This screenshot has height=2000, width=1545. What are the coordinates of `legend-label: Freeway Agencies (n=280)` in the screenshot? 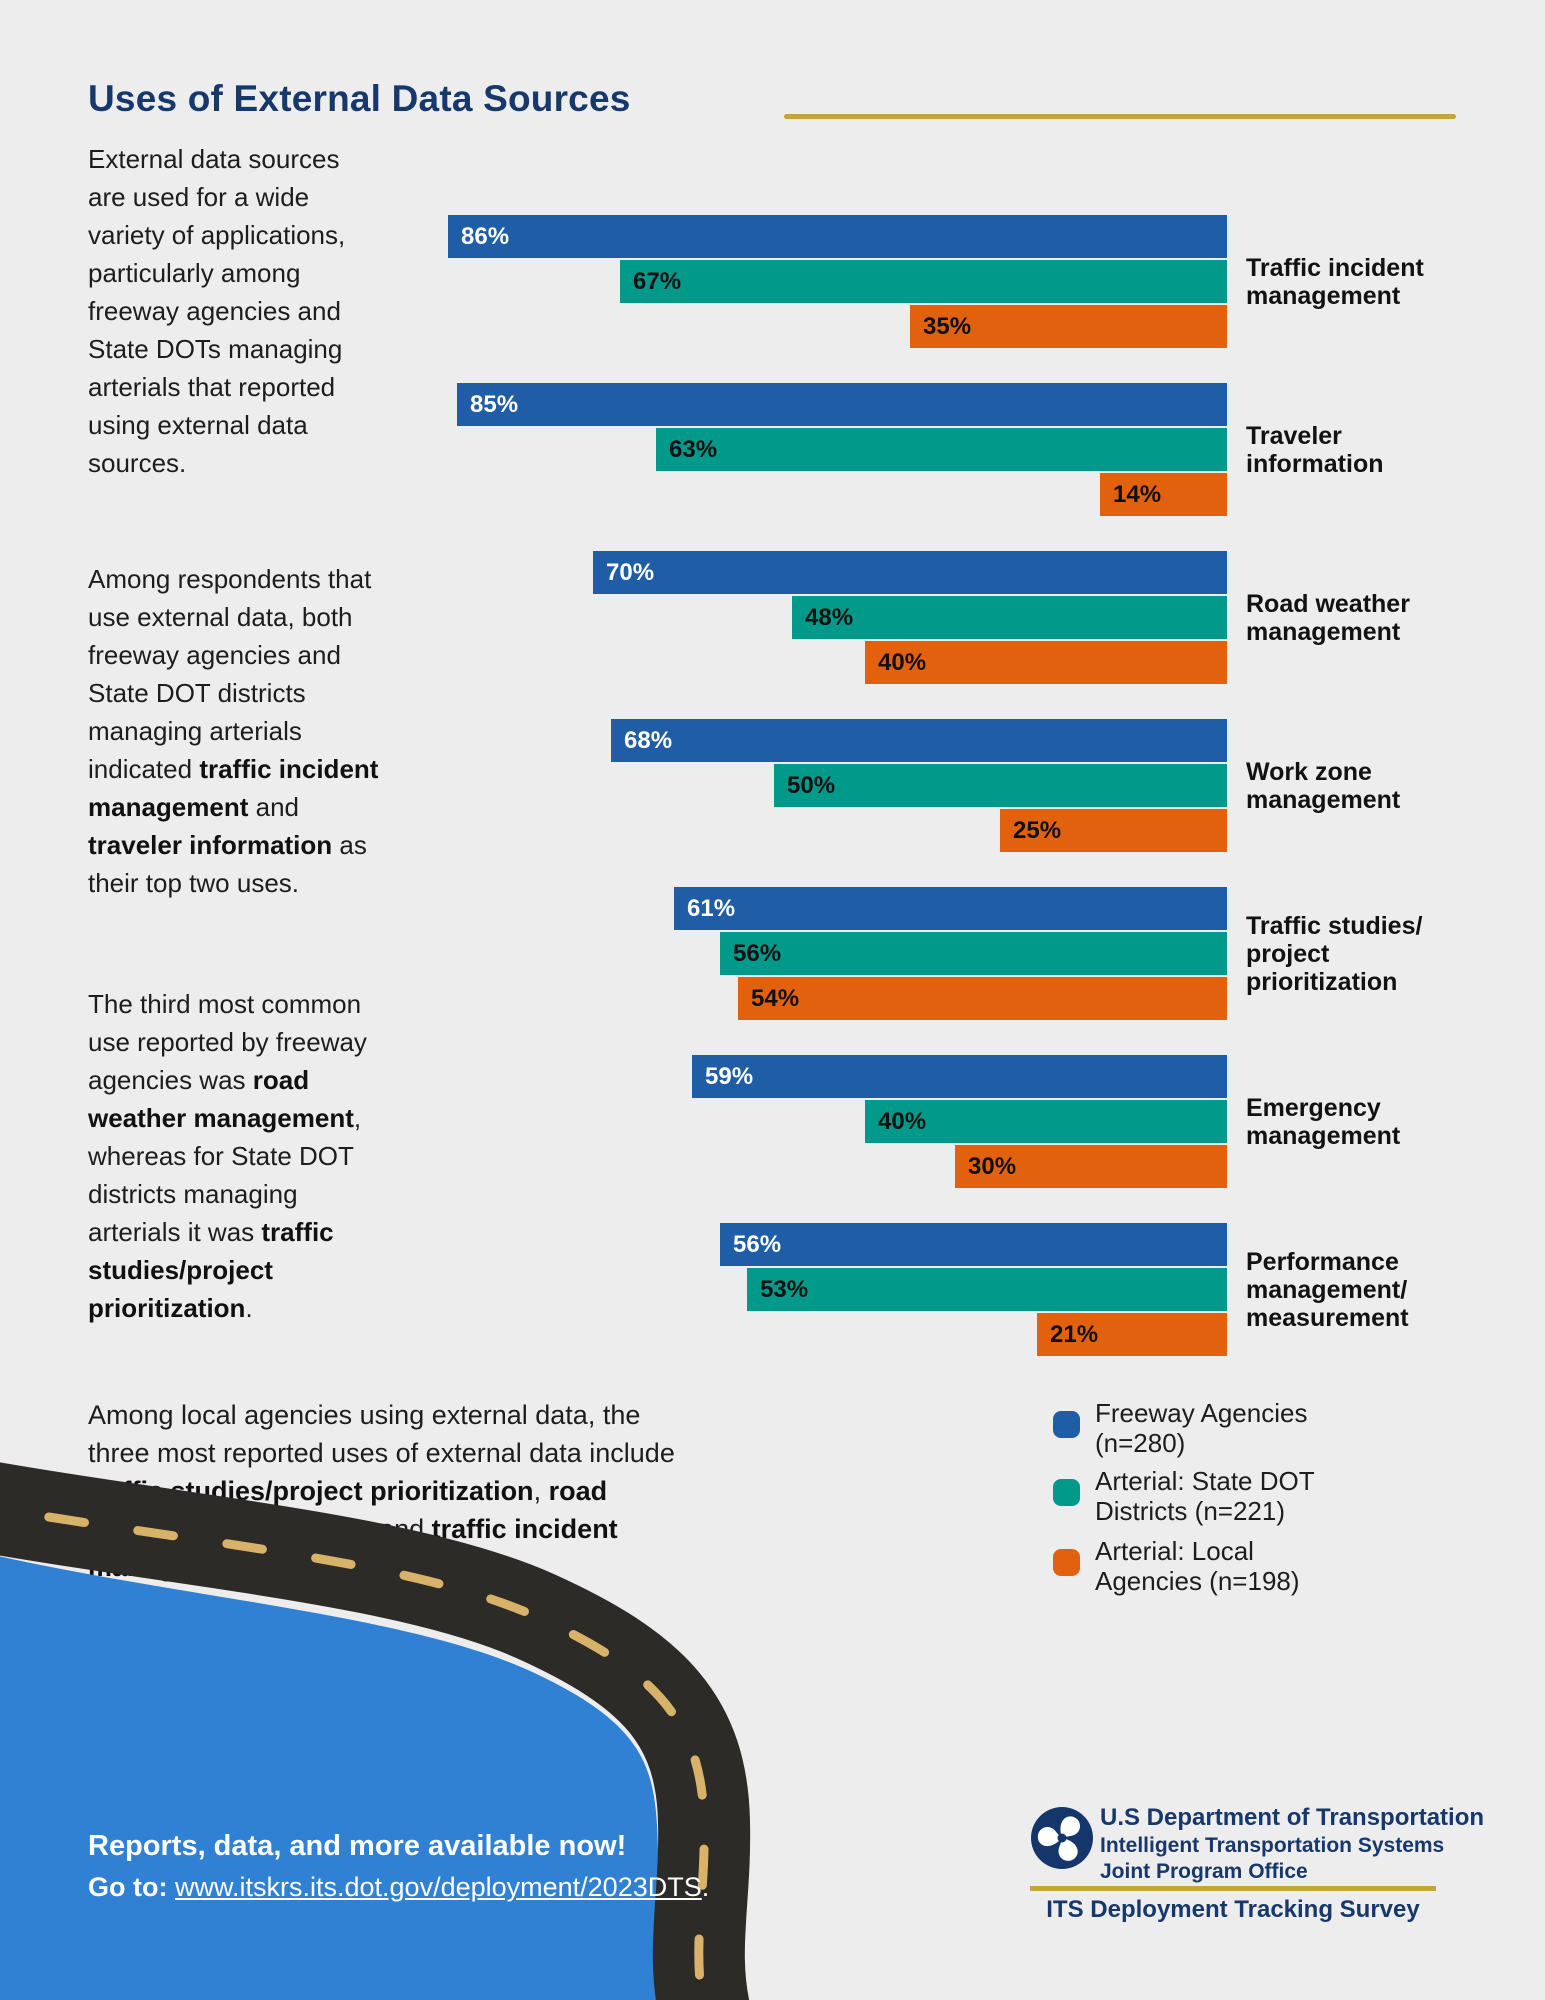 It's located at (1201, 1428).